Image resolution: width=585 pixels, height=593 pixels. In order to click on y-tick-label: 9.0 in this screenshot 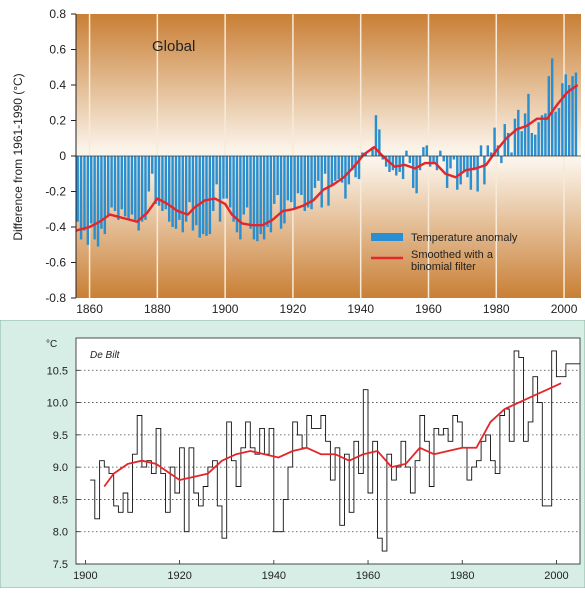, I will do `click(60, 468)`.